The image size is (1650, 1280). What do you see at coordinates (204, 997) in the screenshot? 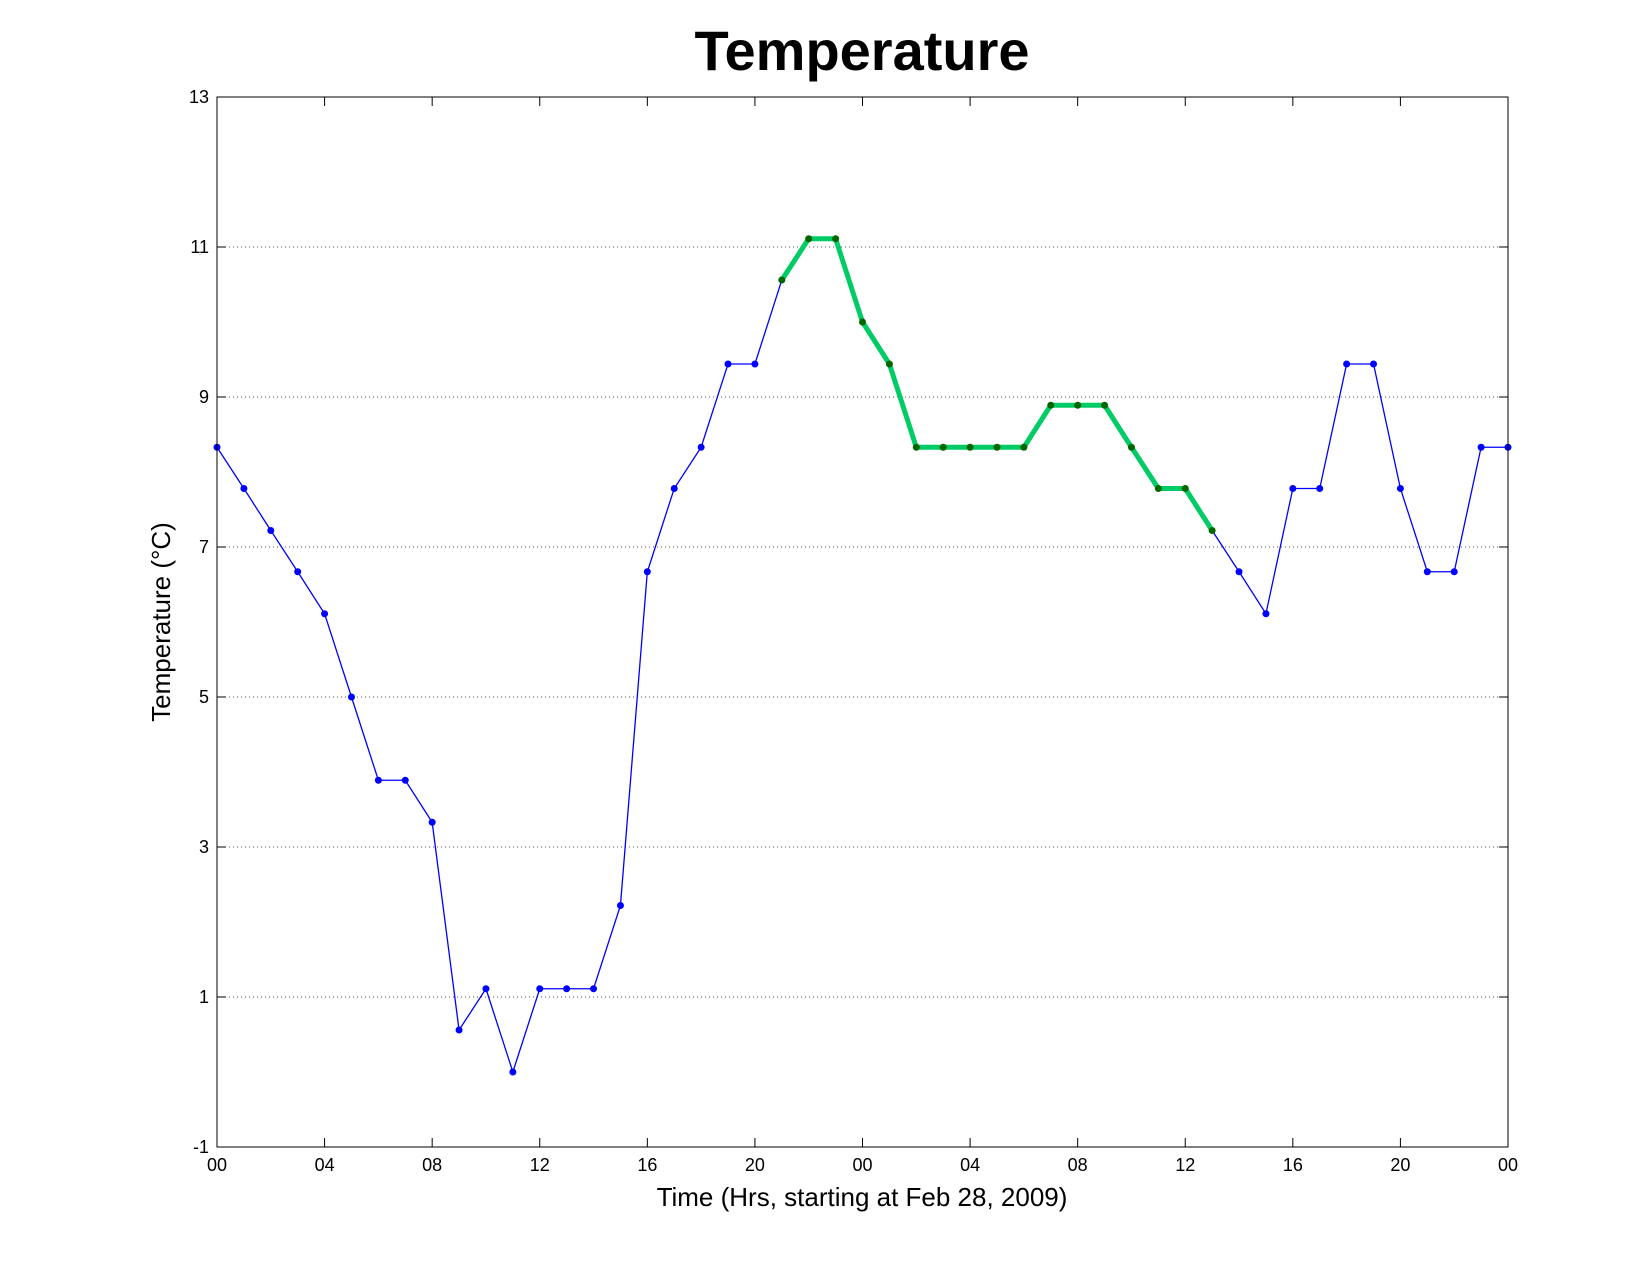
I see `y-tick-label: 1` at bounding box center [204, 997].